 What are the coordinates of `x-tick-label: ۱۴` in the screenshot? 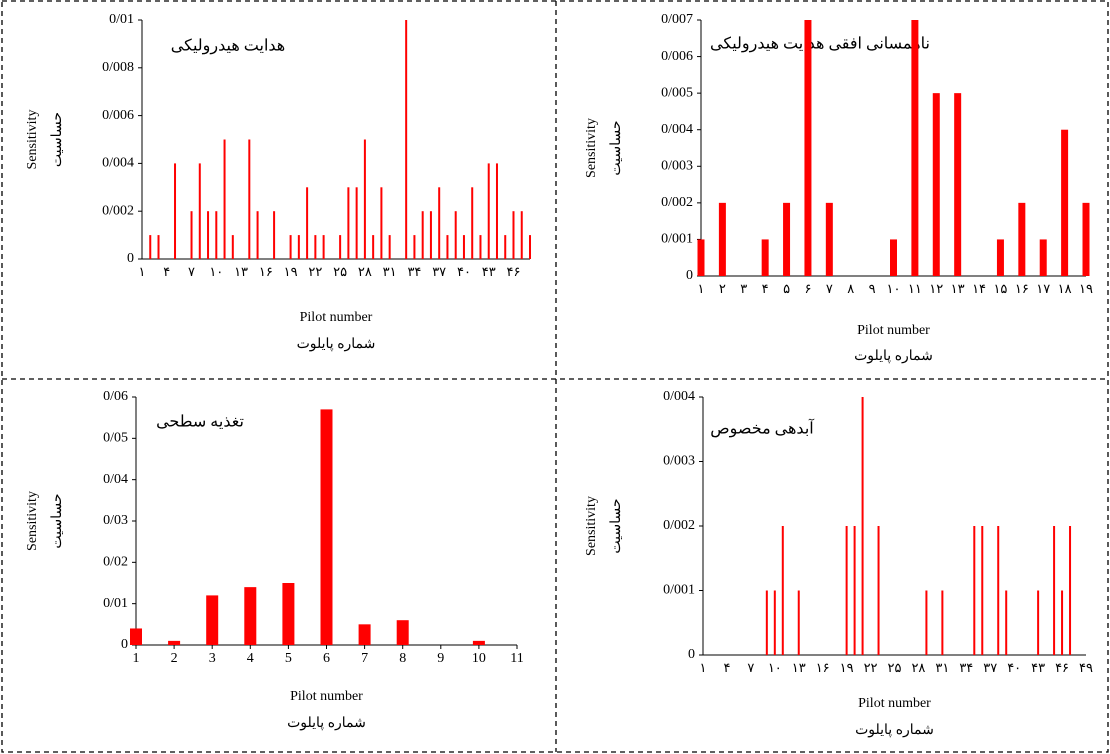 It's located at (979, 288).